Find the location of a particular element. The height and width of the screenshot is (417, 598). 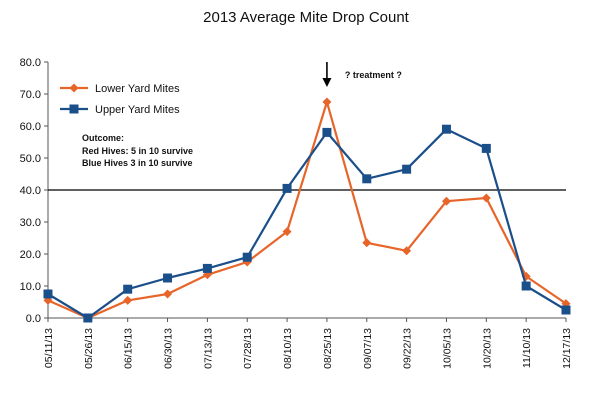

treatment-annotation: ? treatment ? is located at coordinates (373, 75).